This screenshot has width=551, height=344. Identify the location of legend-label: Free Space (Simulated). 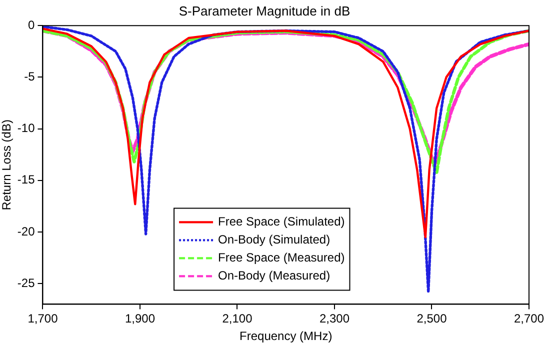
(281, 221).